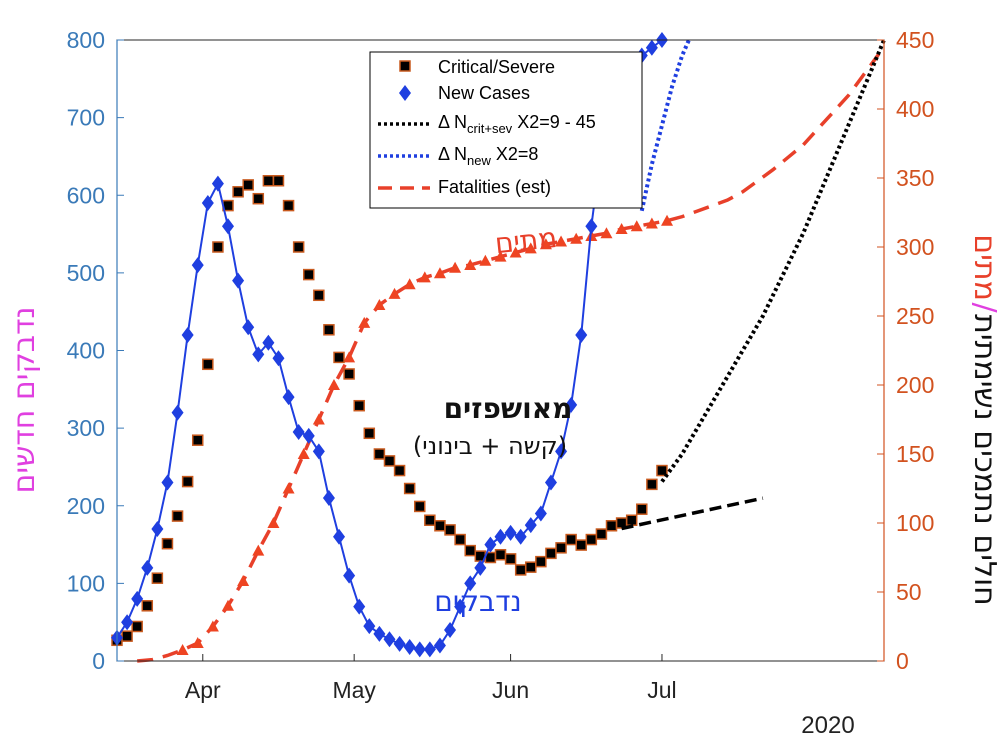 Image resolution: width=1000 pixels, height=739 pixels. Describe the element at coordinates (490, 128) in the screenshot. I see `legend-dn-crit-sub: crit+sev` at that location.